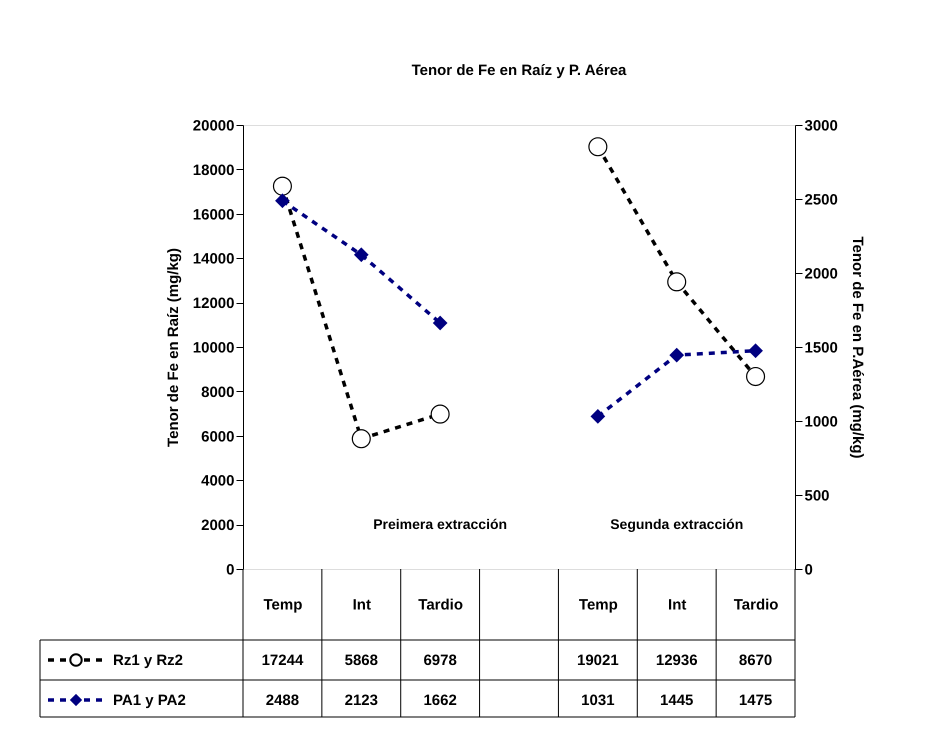 This screenshot has width=947, height=732. What do you see at coordinates (677, 524) in the screenshot?
I see `annotation: Segunda extracción` at bounding box center [677, 524].